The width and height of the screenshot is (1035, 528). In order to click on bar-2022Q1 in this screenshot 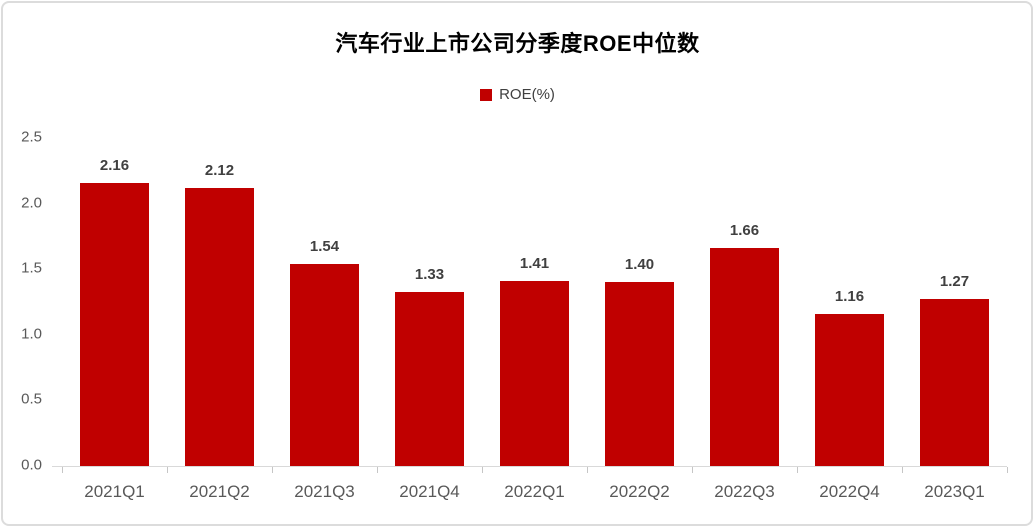, I will do `click(534, 373)`.